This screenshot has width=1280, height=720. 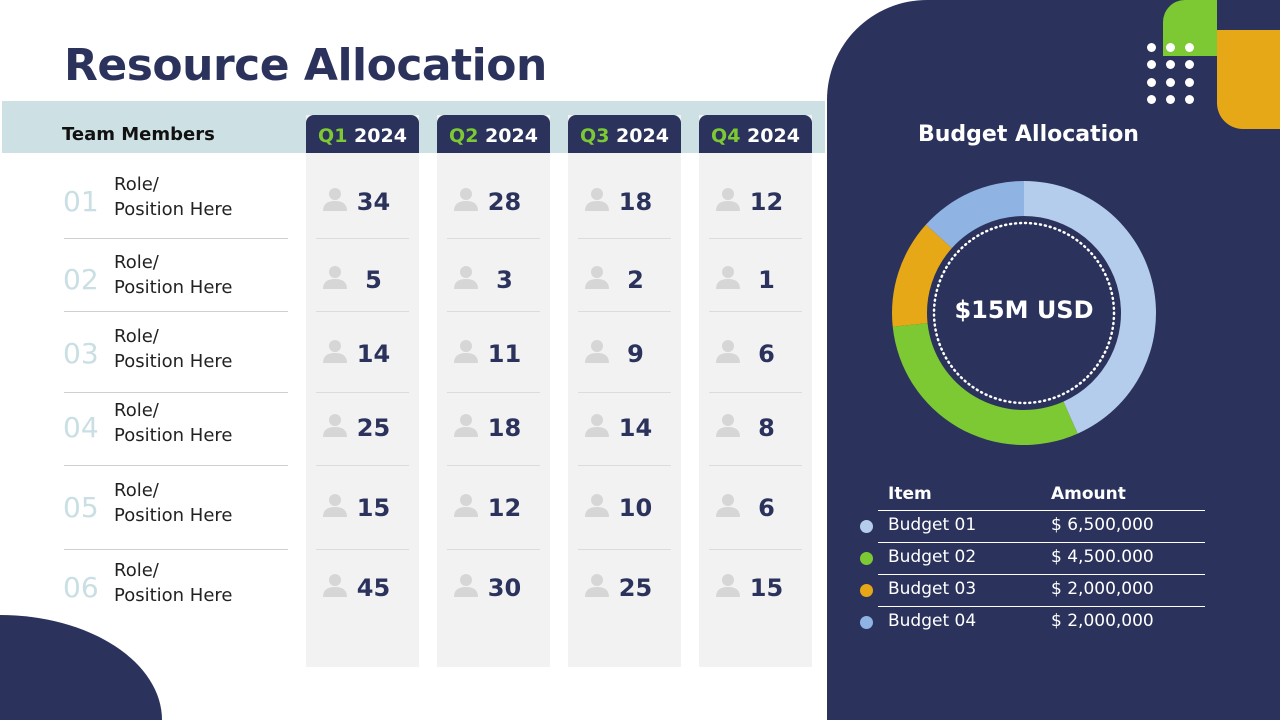 I want to click on table-cell: 6, so click(x=755, y=354).